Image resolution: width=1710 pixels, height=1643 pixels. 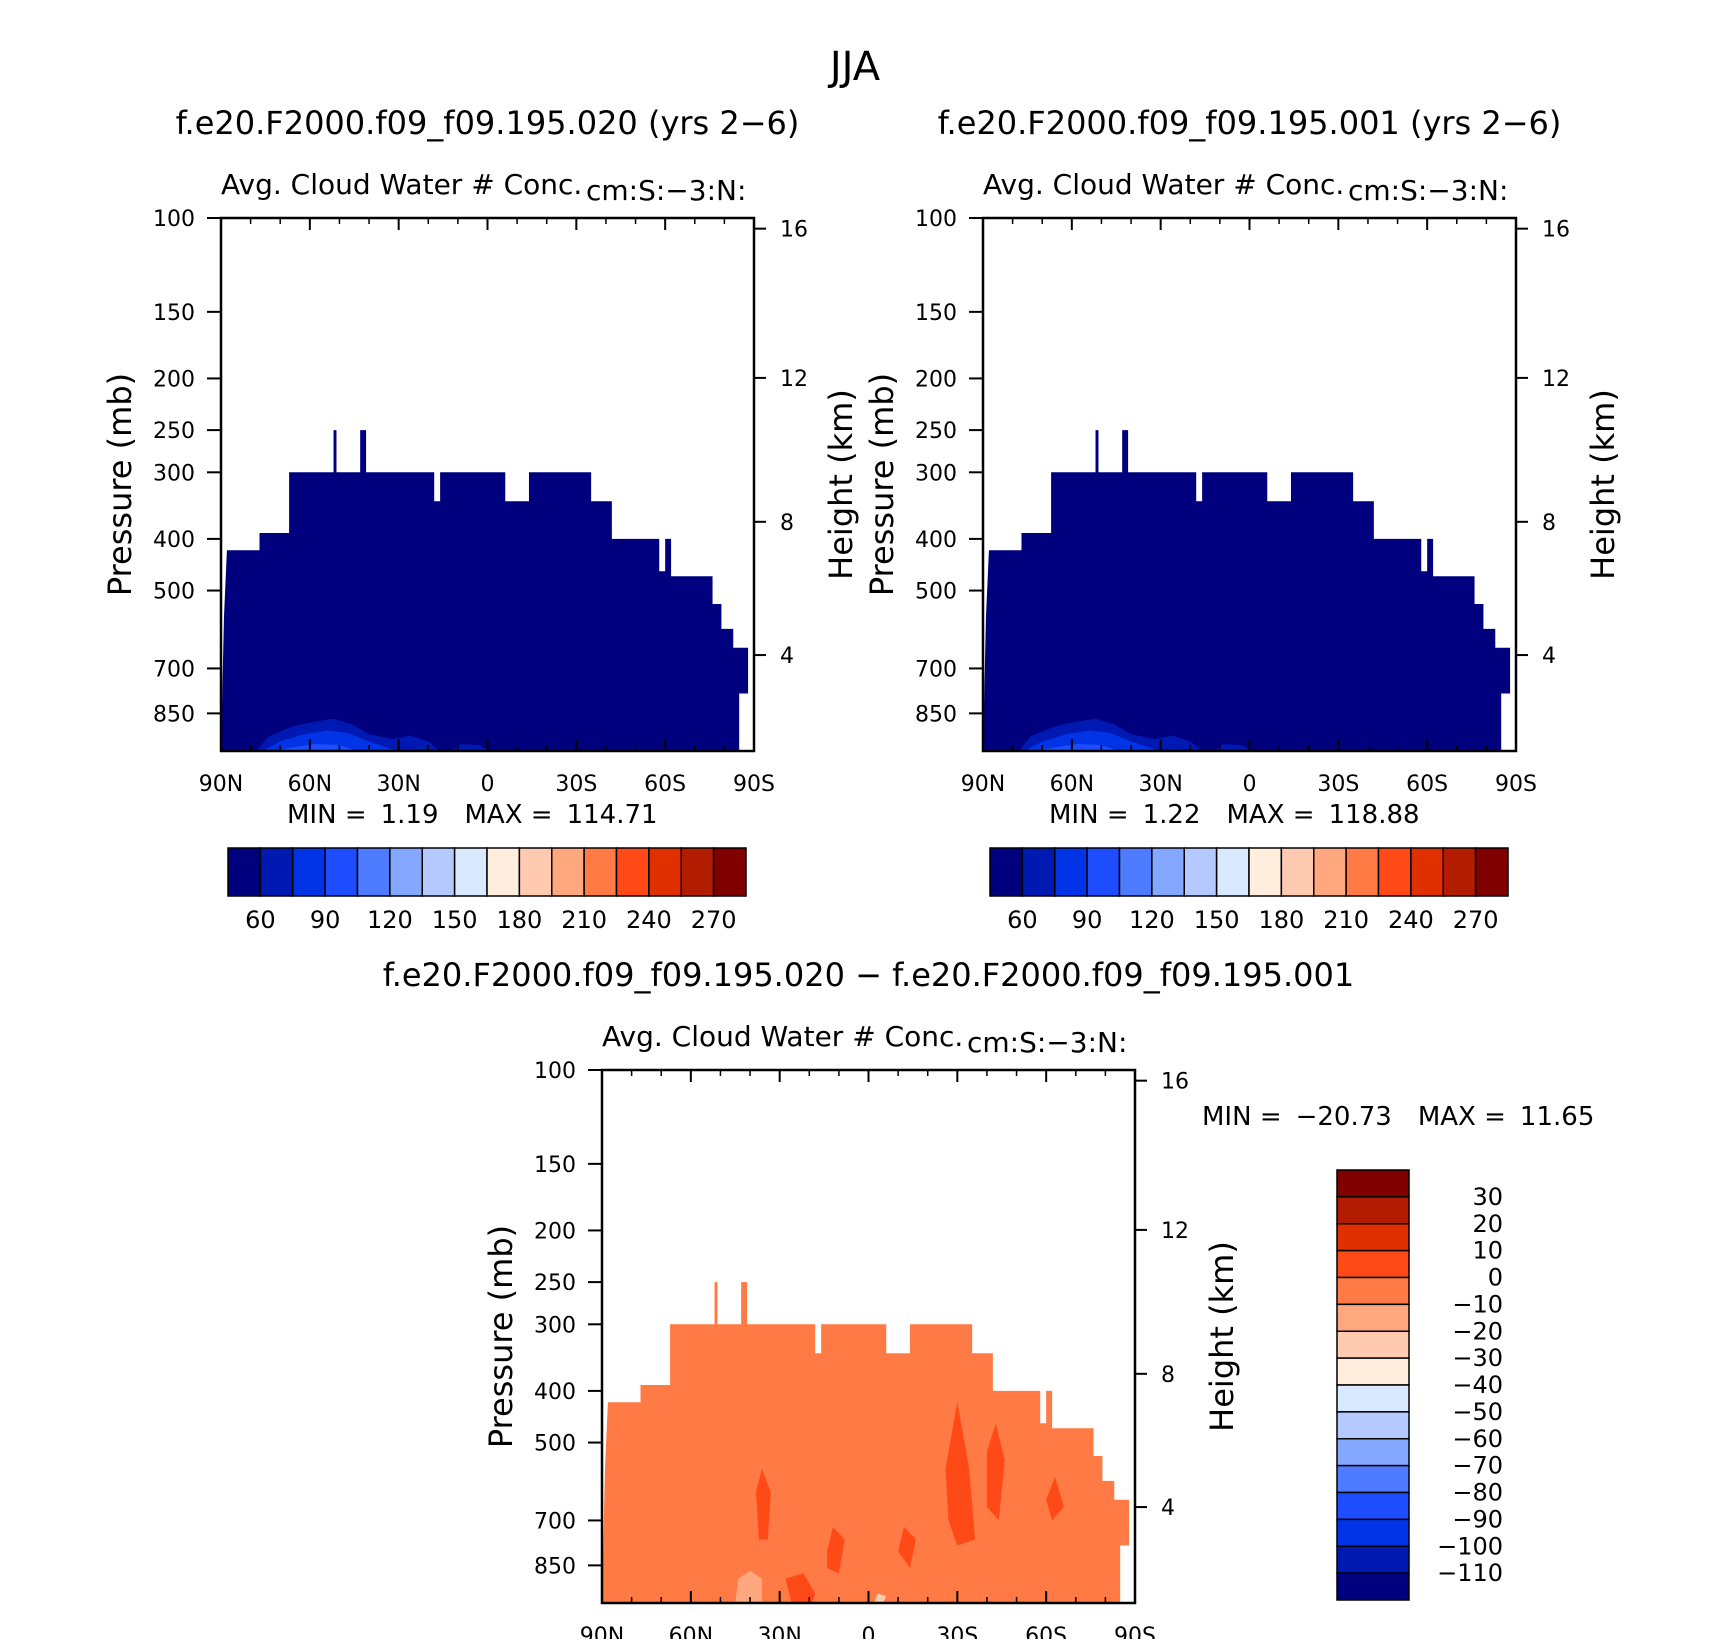 I want to click on colorbar-label: 150, so click(x=455, y=920).